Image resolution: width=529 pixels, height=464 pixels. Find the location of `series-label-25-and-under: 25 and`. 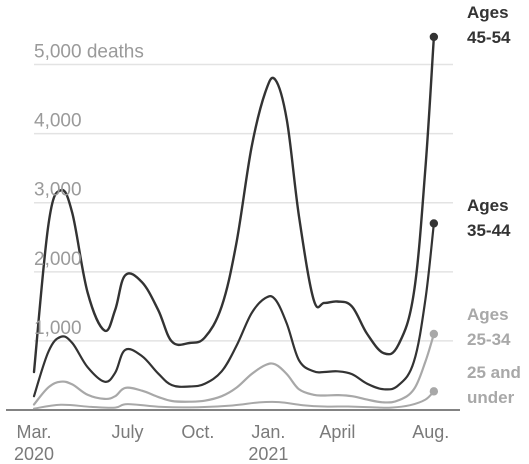

series-label-25-and-under: 25 and is located at coordinates (494, 372).